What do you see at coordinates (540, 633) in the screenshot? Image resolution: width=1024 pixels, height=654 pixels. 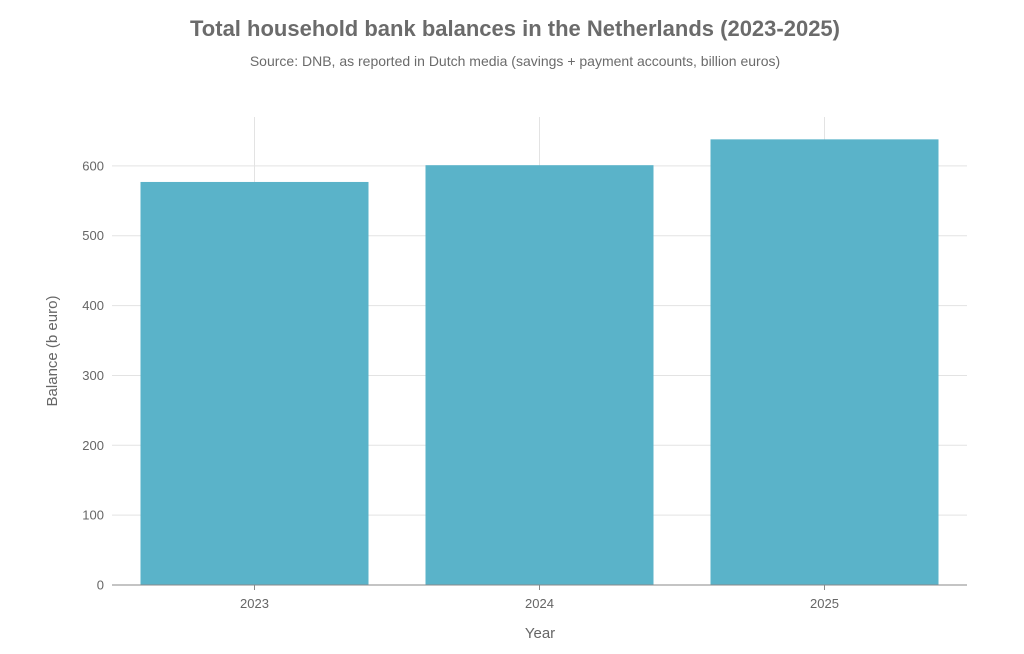 I see `x-axis-title: Year` at bounding box center [540, 633].